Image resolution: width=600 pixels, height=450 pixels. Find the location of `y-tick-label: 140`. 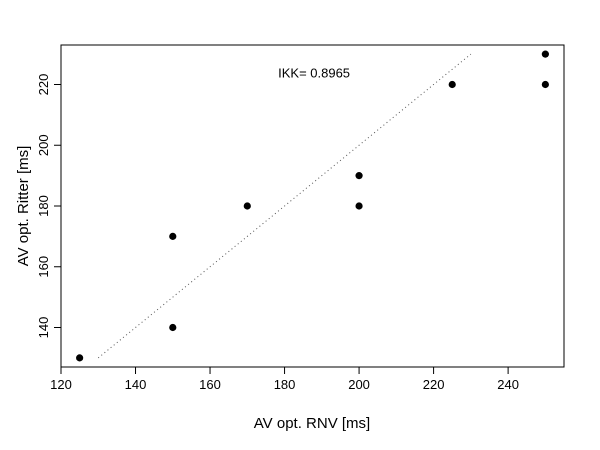

y-tick-label: 140 is located at coordinates (43, 328).